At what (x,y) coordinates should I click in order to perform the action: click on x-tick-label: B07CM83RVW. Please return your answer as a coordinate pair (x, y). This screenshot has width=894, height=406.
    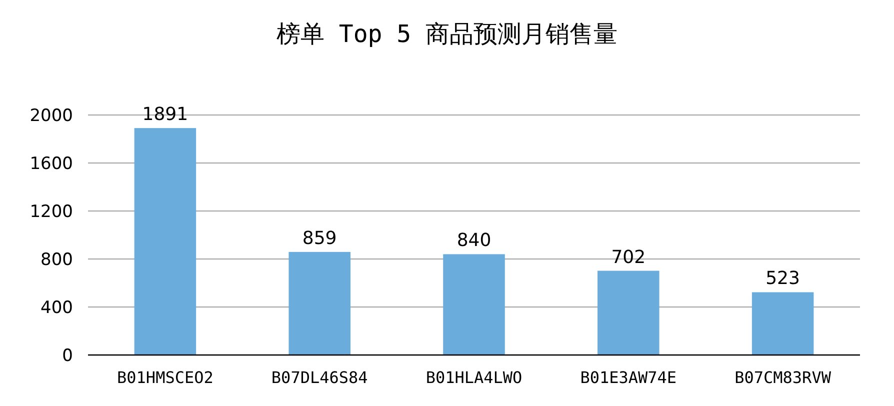
    Looking at the image, I should click on (783, 377).